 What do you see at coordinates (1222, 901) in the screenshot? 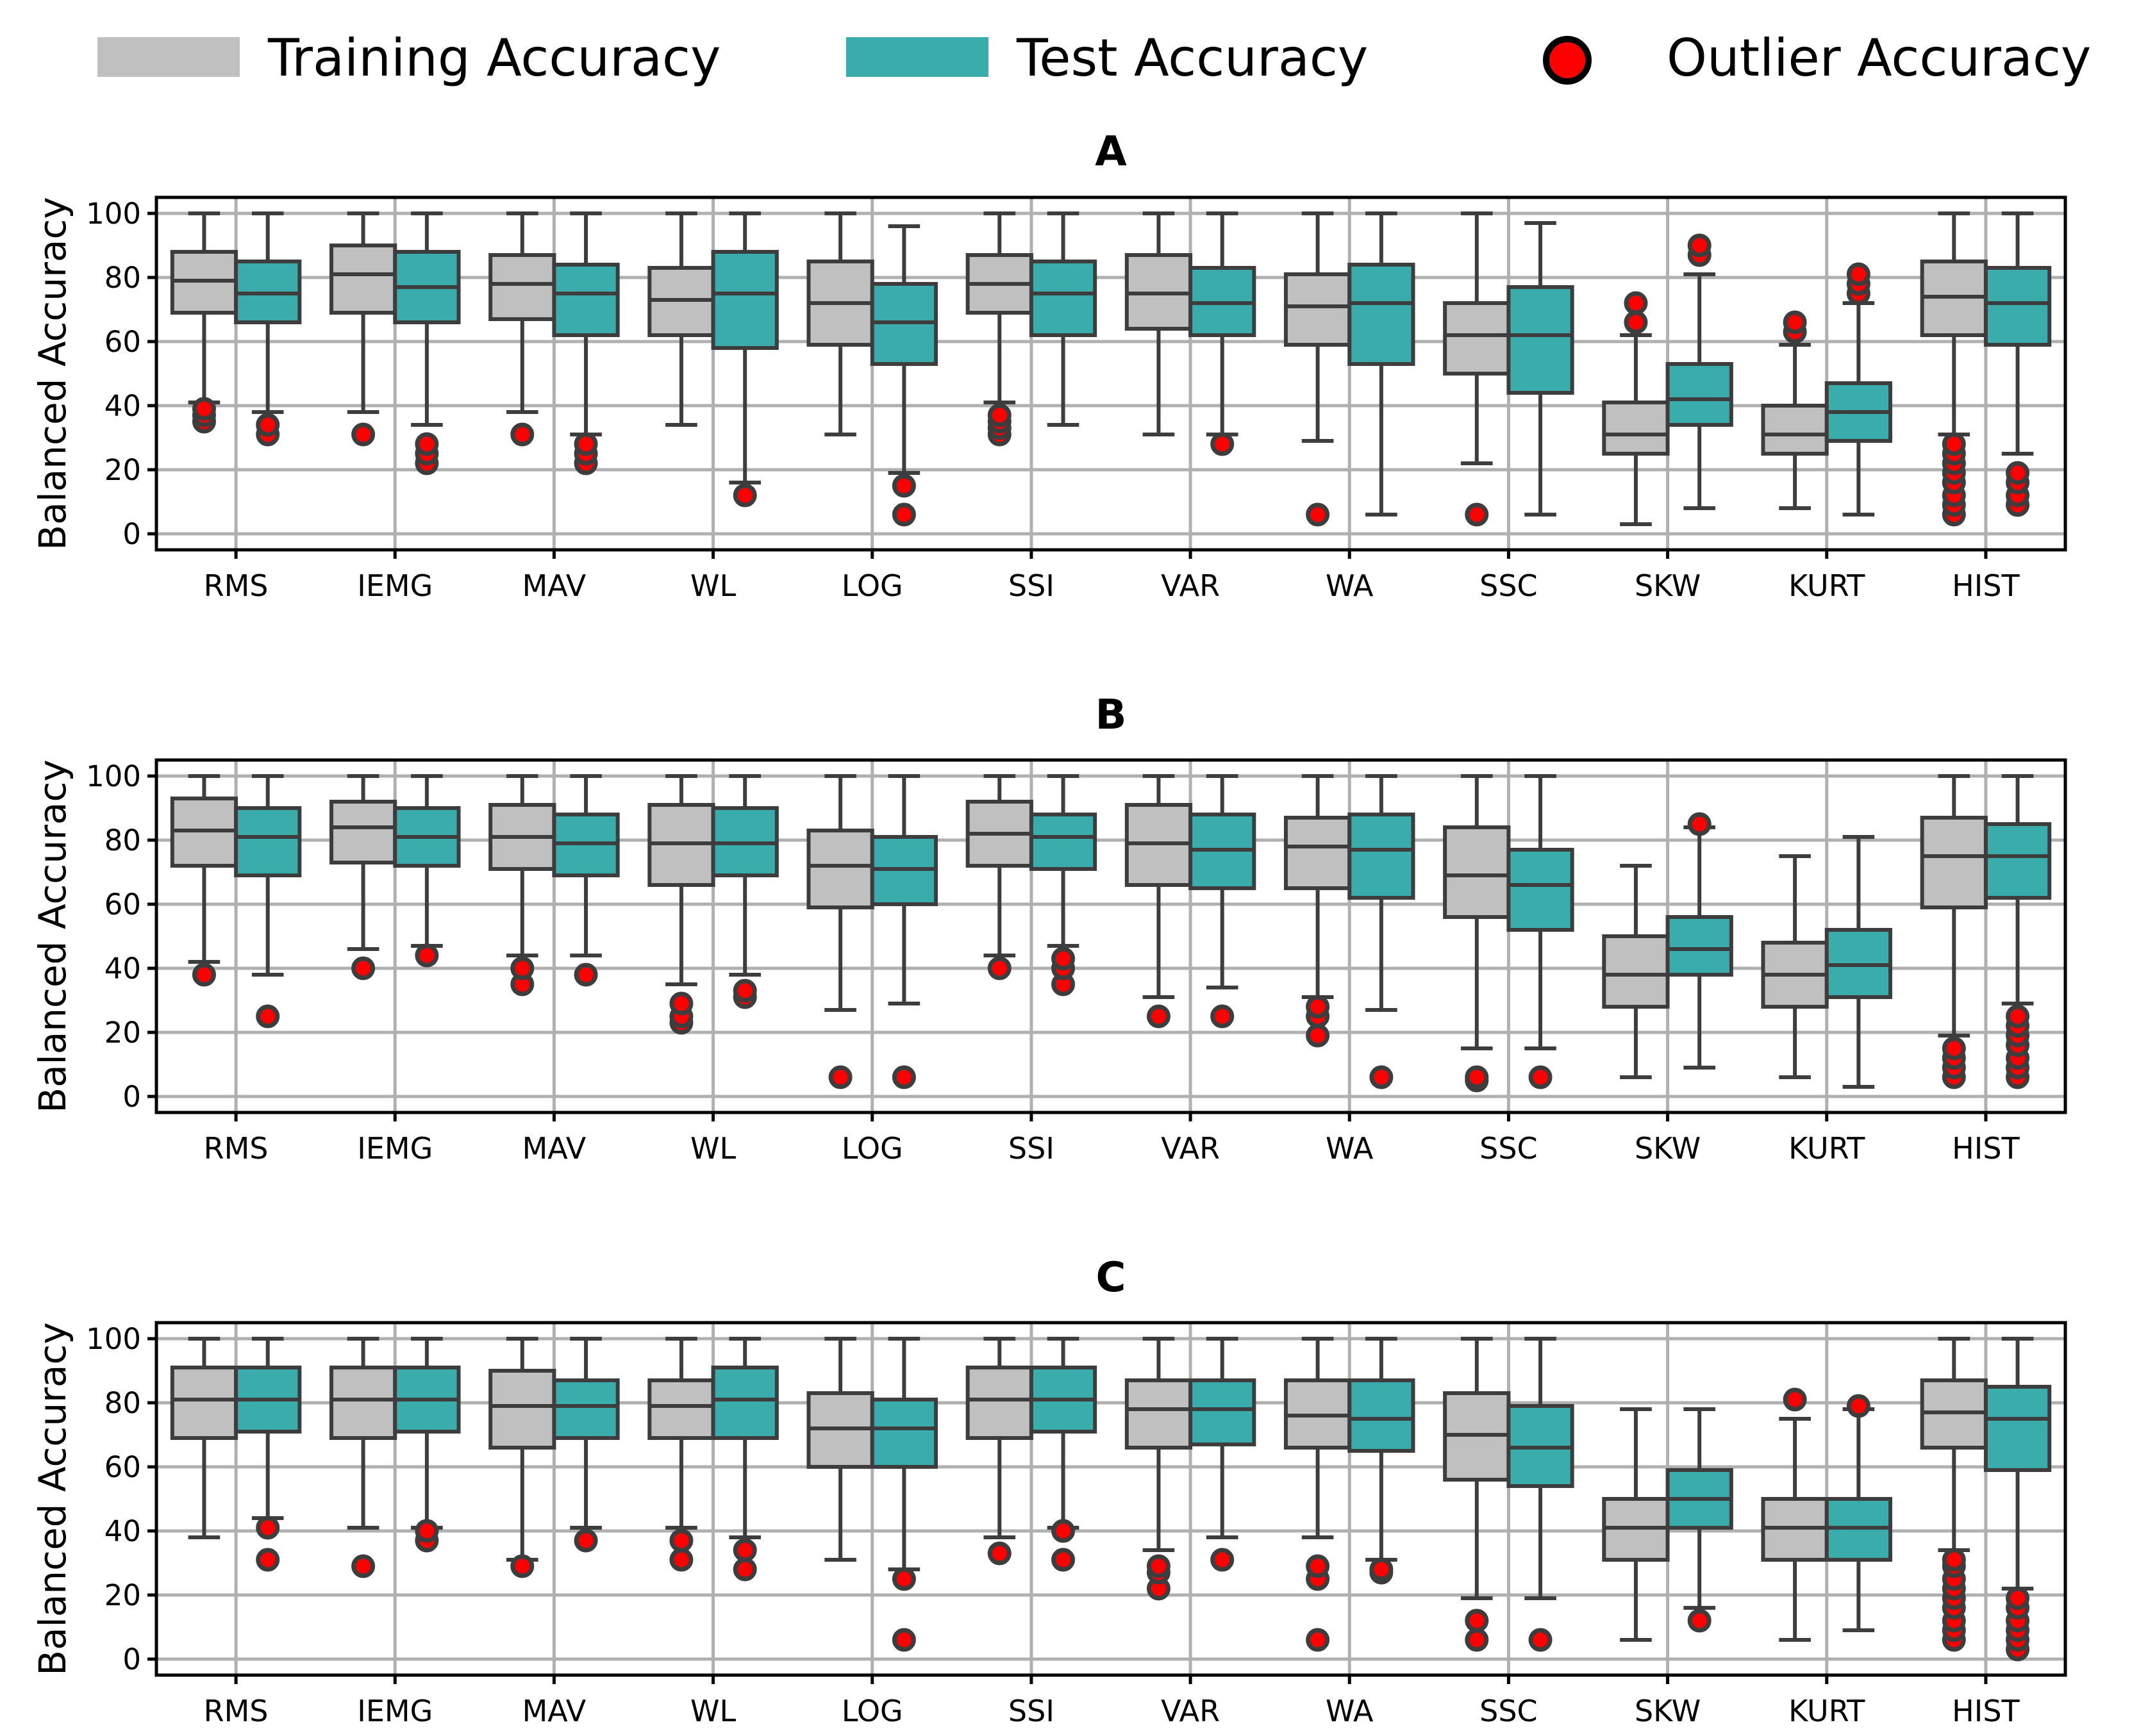
I see `test-box-var` at bounding box center [1222, 901].